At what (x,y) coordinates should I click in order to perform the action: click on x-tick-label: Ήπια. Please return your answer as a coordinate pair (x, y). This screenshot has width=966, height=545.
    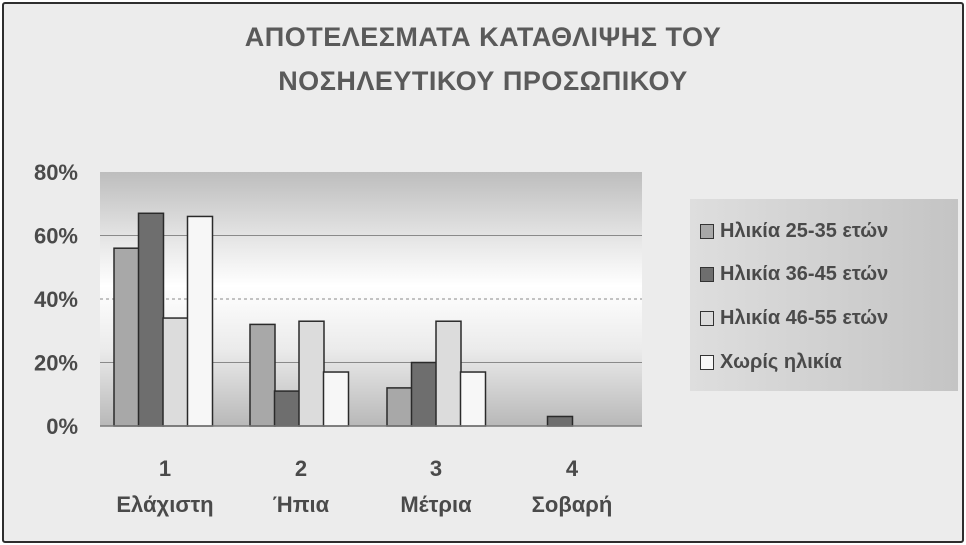
    Looking at the image, I should click on (301, 504).